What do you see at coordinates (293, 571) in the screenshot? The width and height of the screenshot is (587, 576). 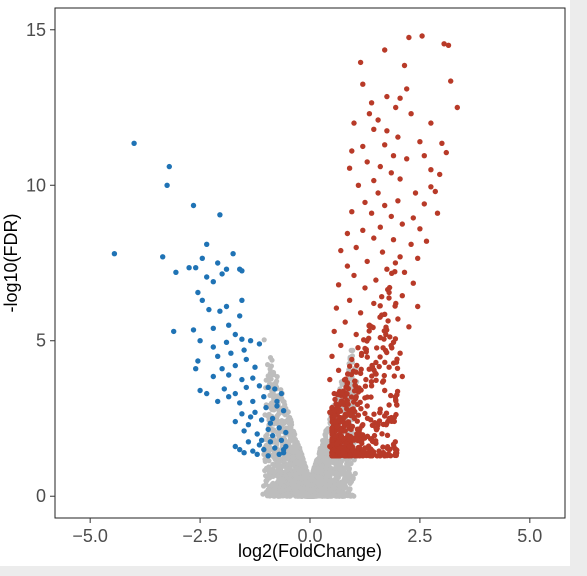 I see `horizontal-scrollbar` at bounding box center [293, 571].